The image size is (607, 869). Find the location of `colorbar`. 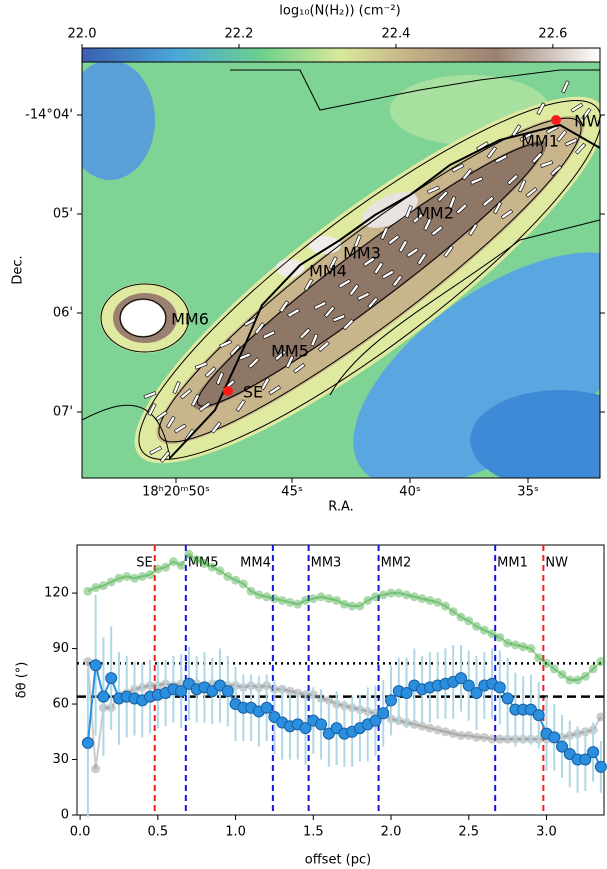

colorbar is located at coordinates (341, 55).